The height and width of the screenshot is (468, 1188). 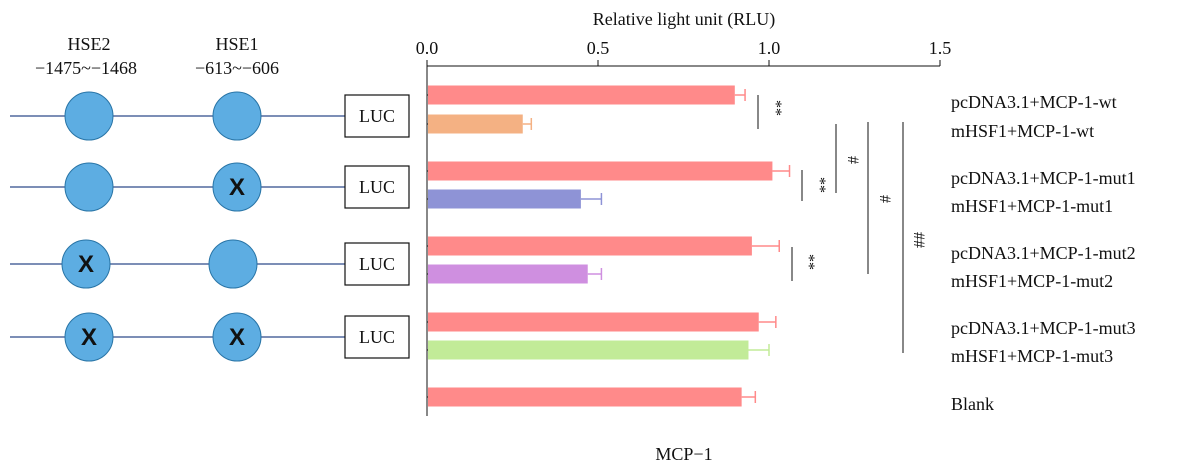 What do you see at coordinates (1043, 328) in the screenshot?
I see `category-label: pcDNA3.1+MCP-1-mut3` at bounding box center [1043, 328].